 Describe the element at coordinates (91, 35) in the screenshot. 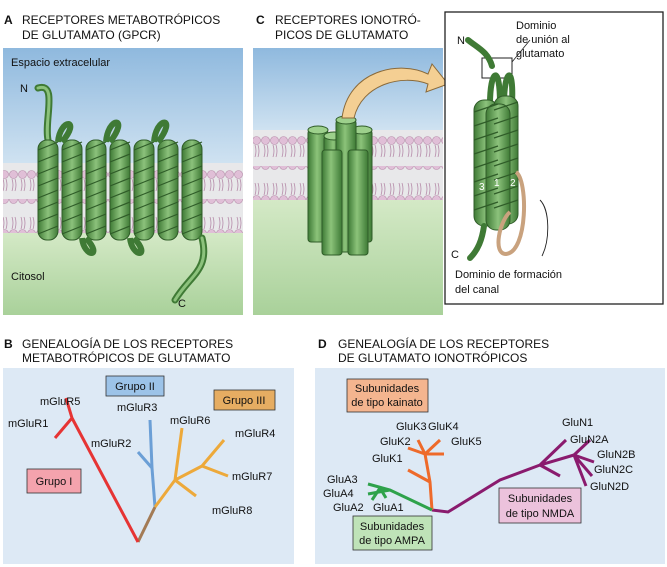

I see `panel-a-title-2: DE GLUTAMATO (GPCR)` at that location.